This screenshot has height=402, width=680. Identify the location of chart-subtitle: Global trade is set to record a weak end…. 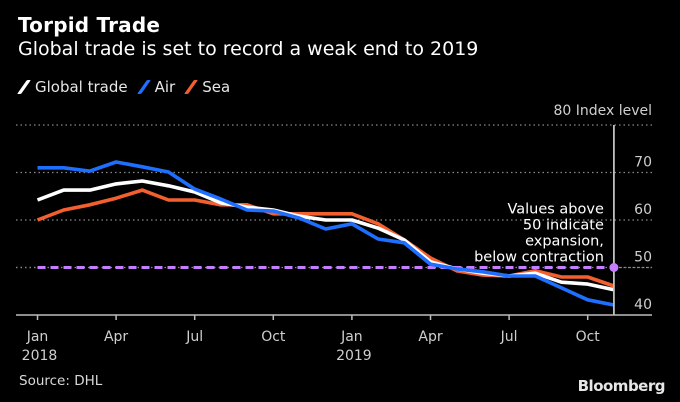
(248, 49).